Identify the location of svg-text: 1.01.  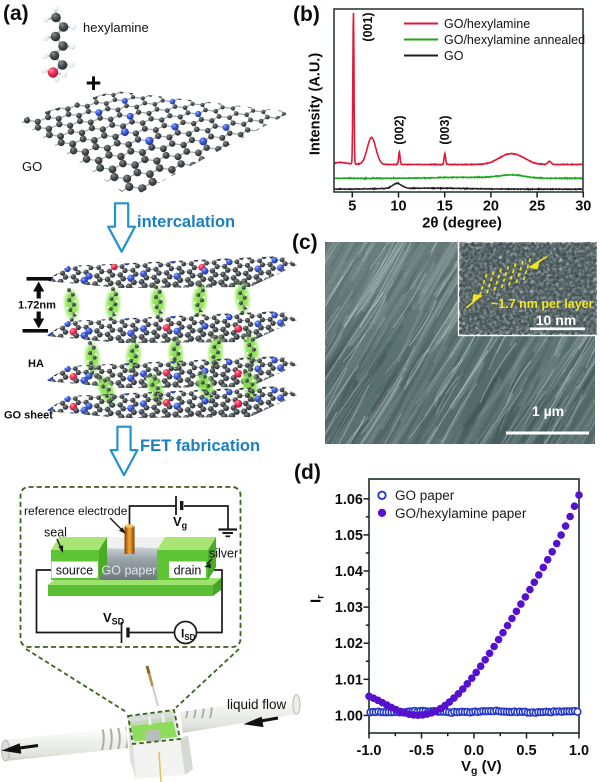
(349, 680).